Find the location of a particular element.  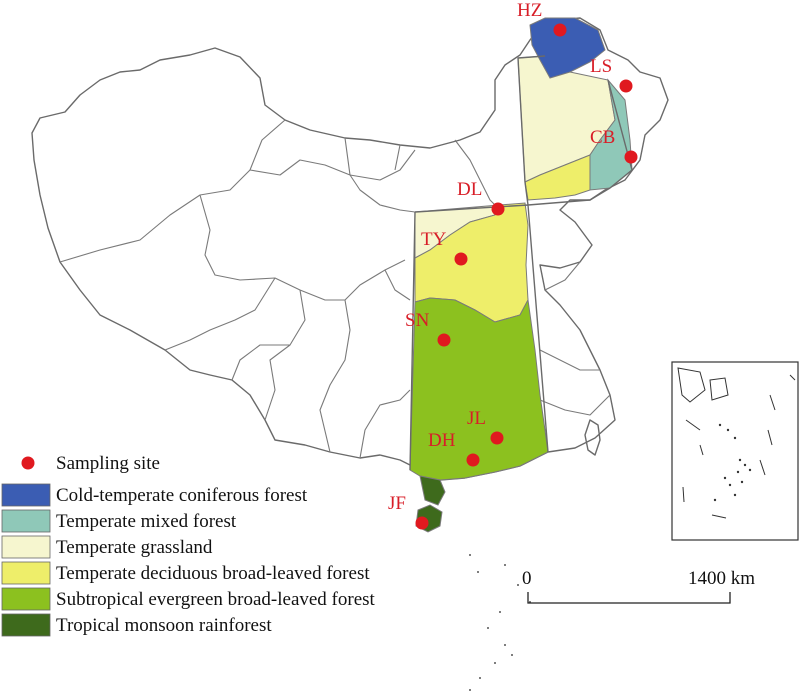

legend-swatch-temperate-grassland is located at coordinates (26, 547).